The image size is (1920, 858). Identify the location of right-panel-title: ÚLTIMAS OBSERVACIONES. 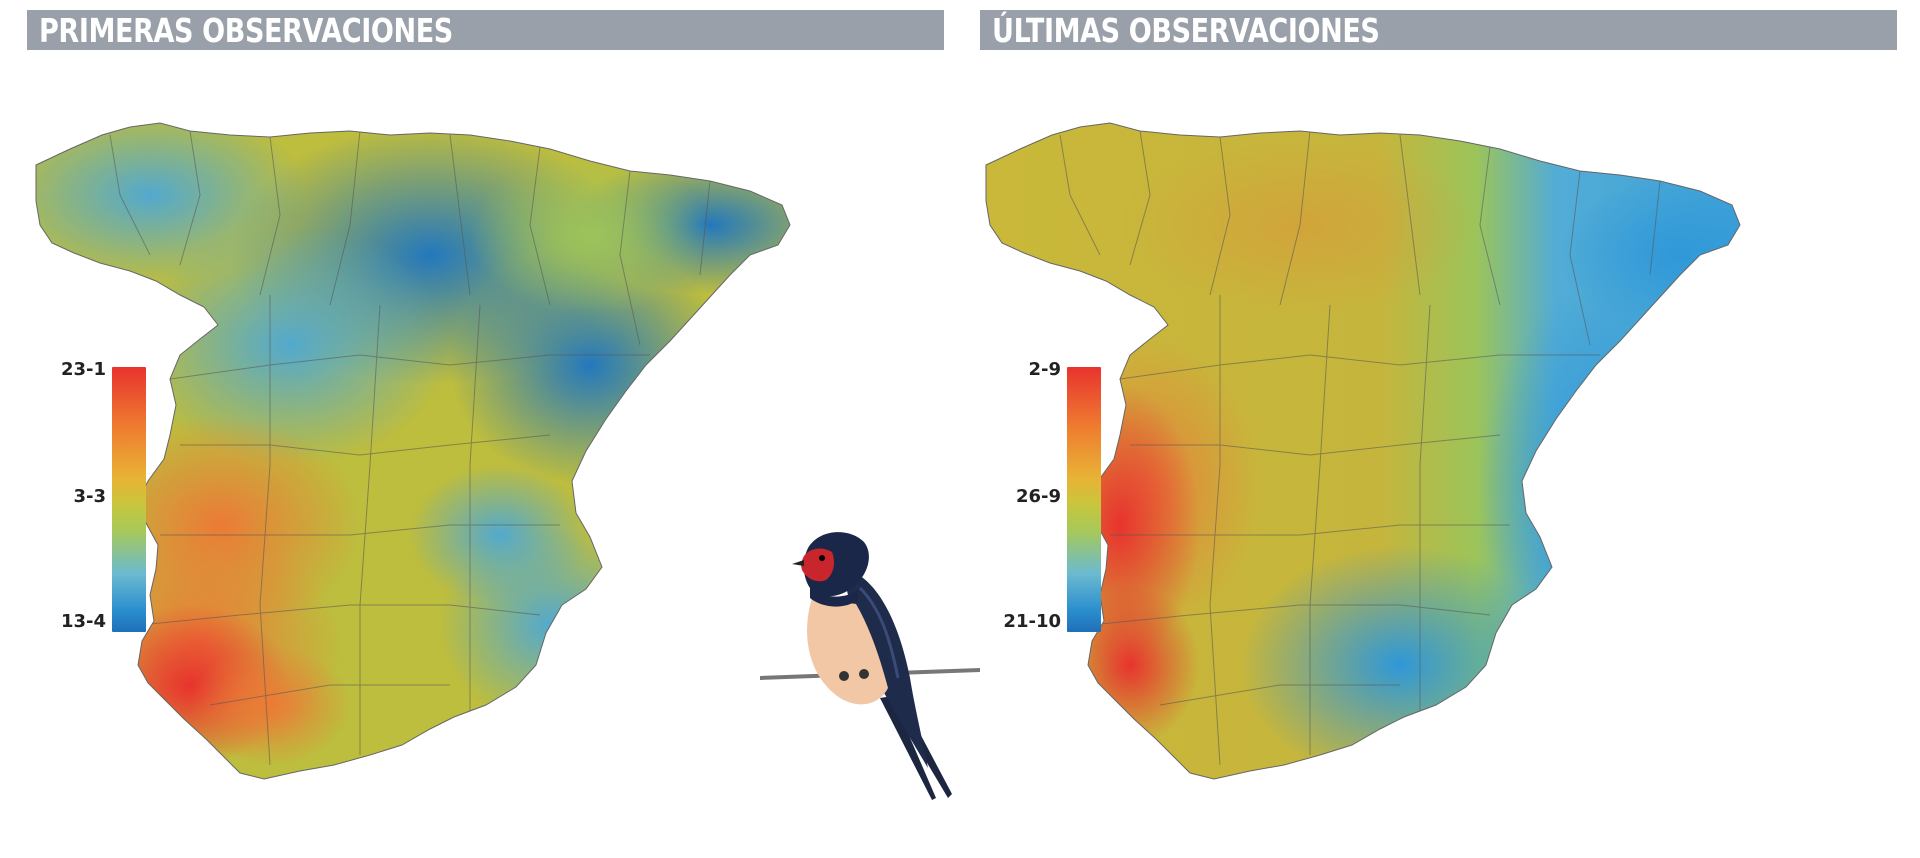
(1438, 30).